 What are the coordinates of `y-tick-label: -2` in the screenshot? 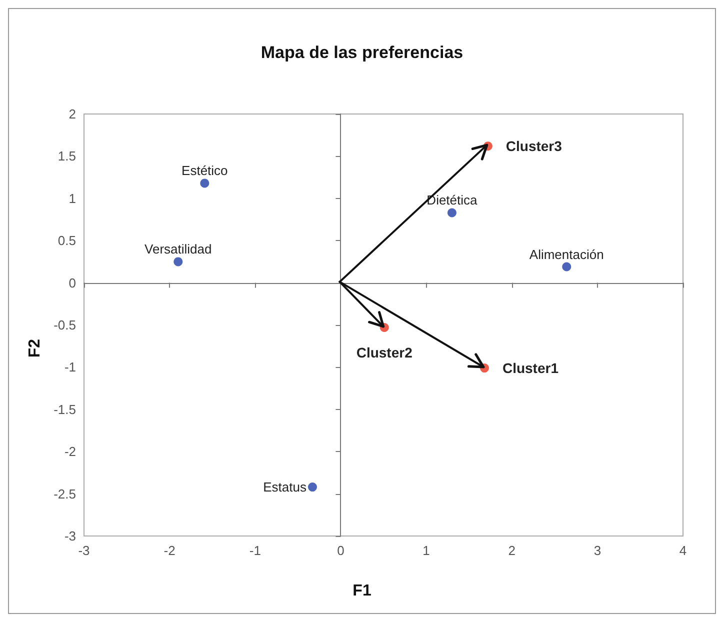 It's located at (70, 452).